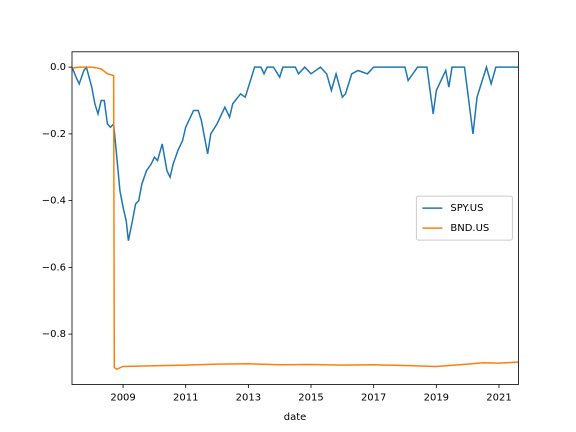 The width and height of the screenshot is (576, 432). I want to click on y-tick-label: −0.6, so click(54, 267).